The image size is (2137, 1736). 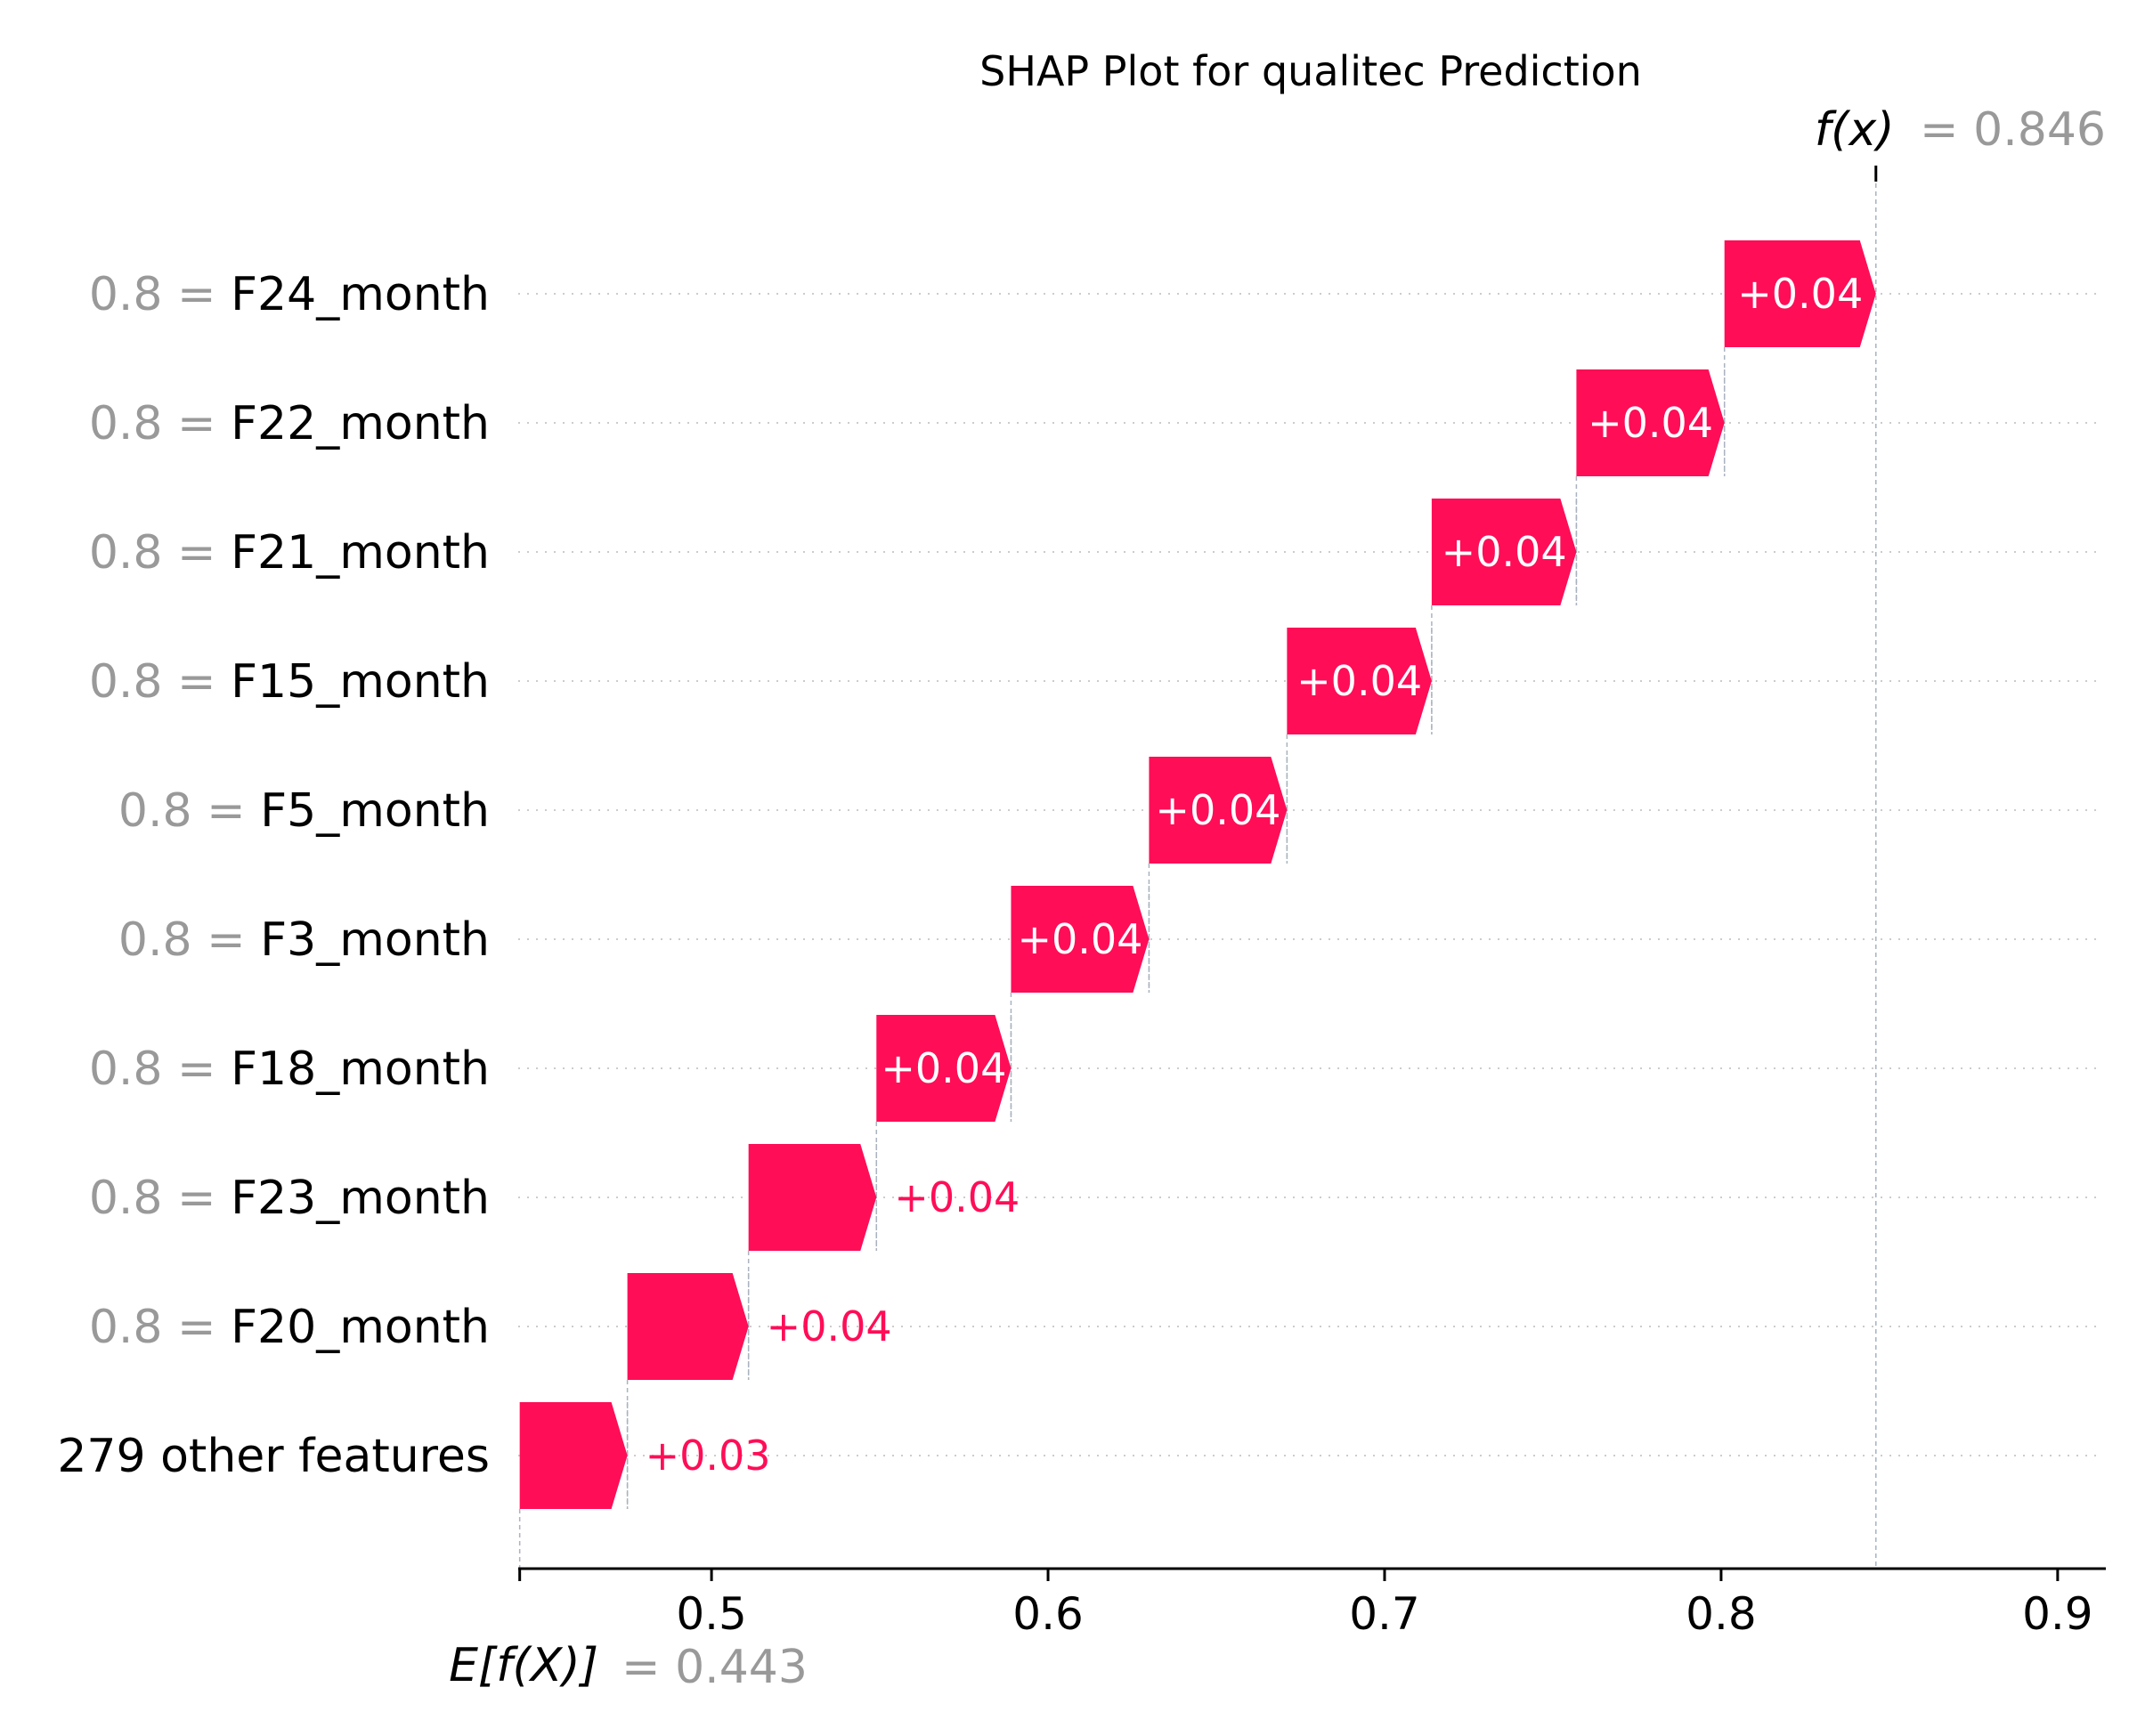 I want to click on feature-name: F24_month, so click(x=360, y=294).